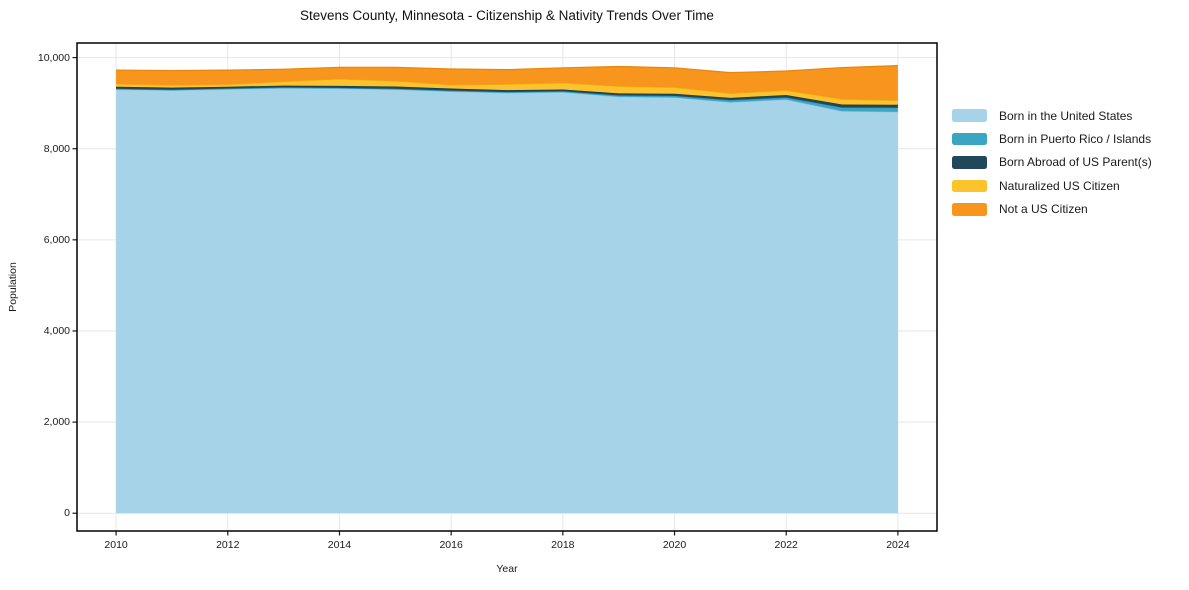 This screenshot has height=590, width=1189. What do you see at coordinates (116, 545) in the screenshot?
I see `x-tick-label: 2010` at bounding box center [116, 545].